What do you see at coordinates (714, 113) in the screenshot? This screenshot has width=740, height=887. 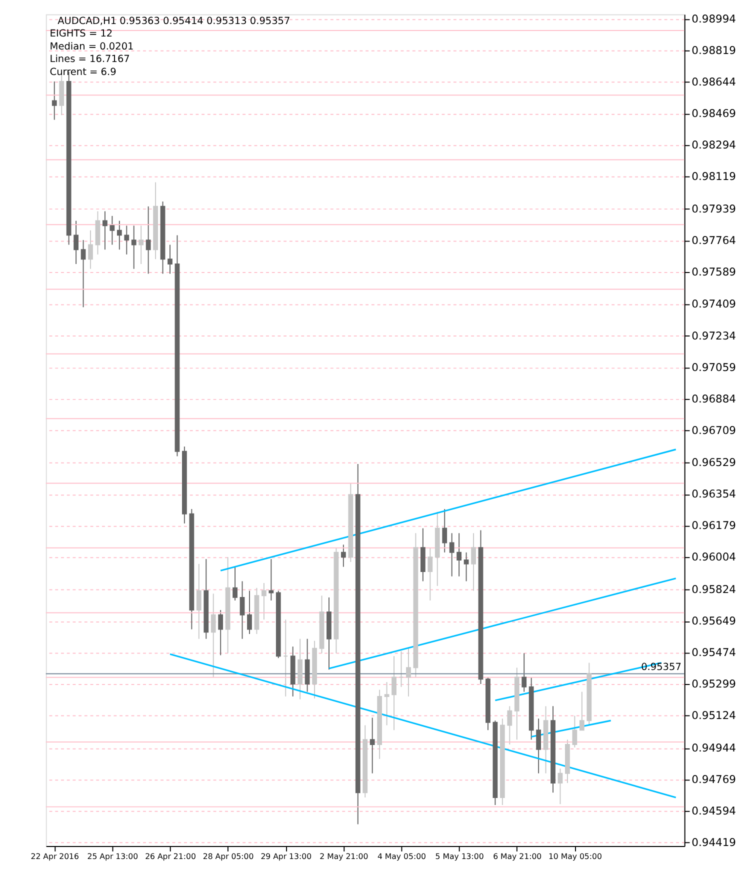 I see `y-tick-label: 0.98469` at bounding box center [714, 113].